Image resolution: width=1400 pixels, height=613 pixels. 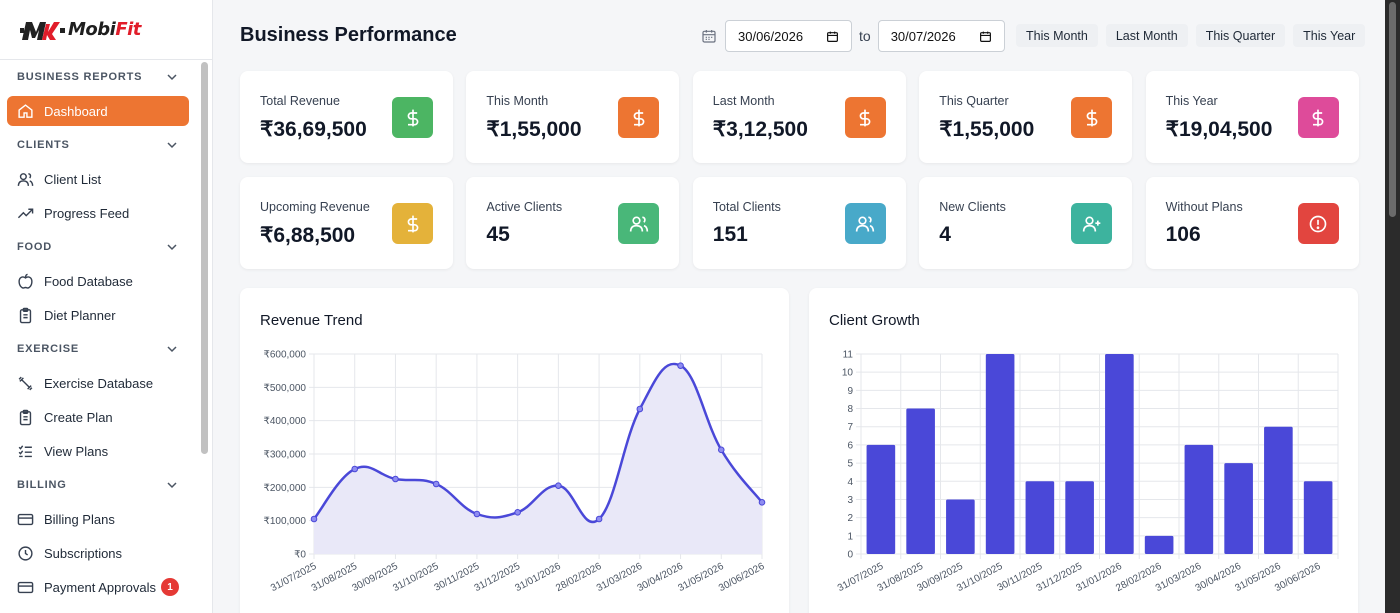 What do you see at coordinates (42, 30) in the screenshot?
I see `logo-mark-icon` at bounding box center [42, 30].